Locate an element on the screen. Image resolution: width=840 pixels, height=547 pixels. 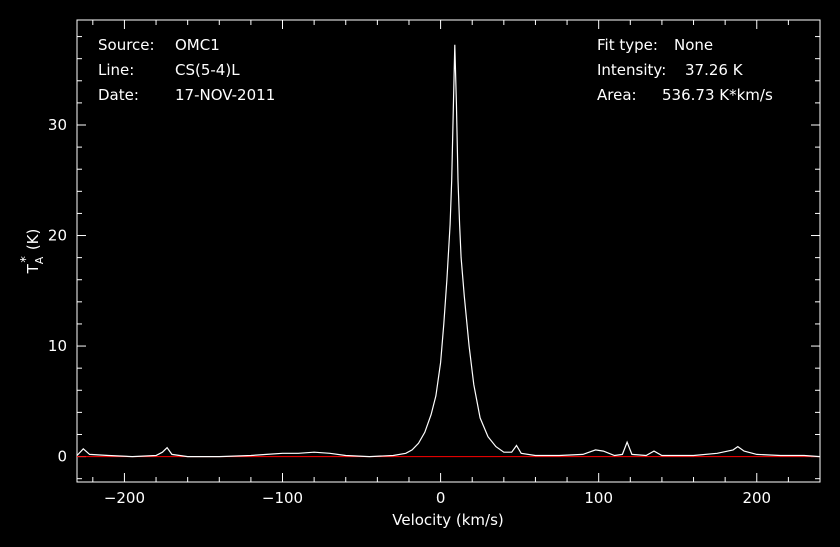
fit-type-label: Fit type: is located at coordinates (627, 45).